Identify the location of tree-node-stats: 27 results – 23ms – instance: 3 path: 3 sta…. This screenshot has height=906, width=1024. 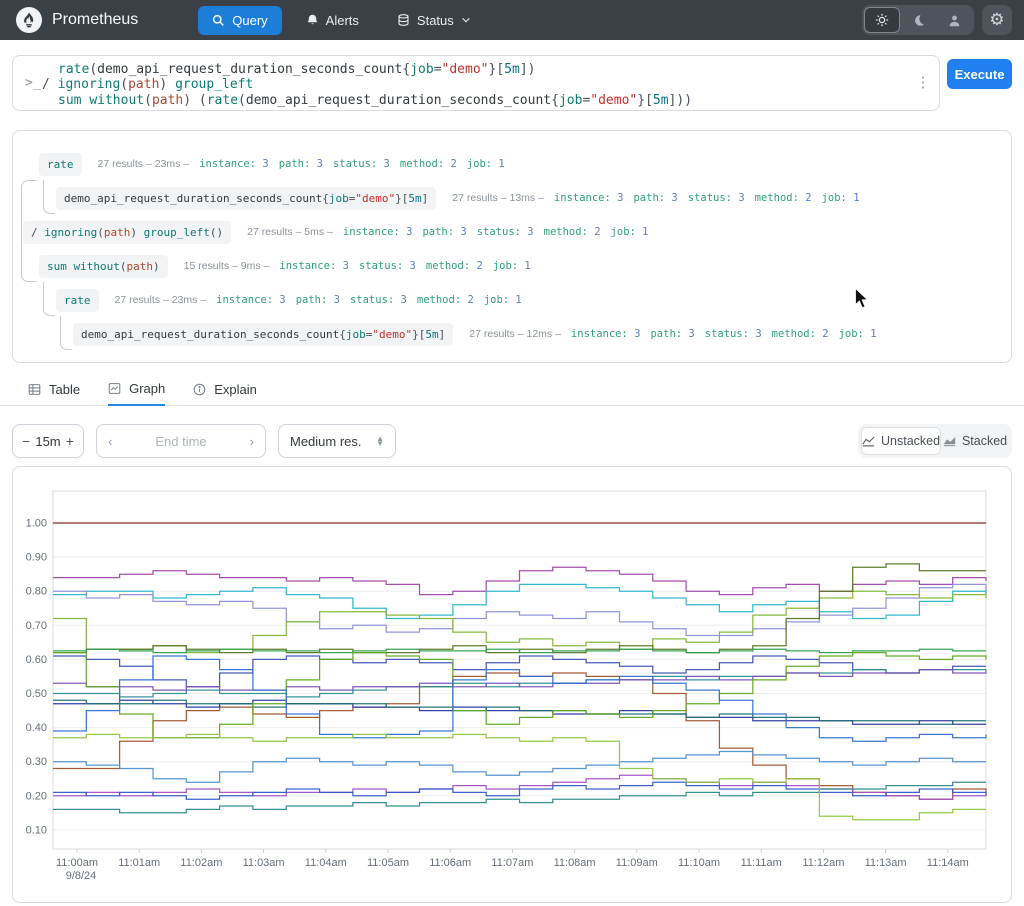
(301, 164).